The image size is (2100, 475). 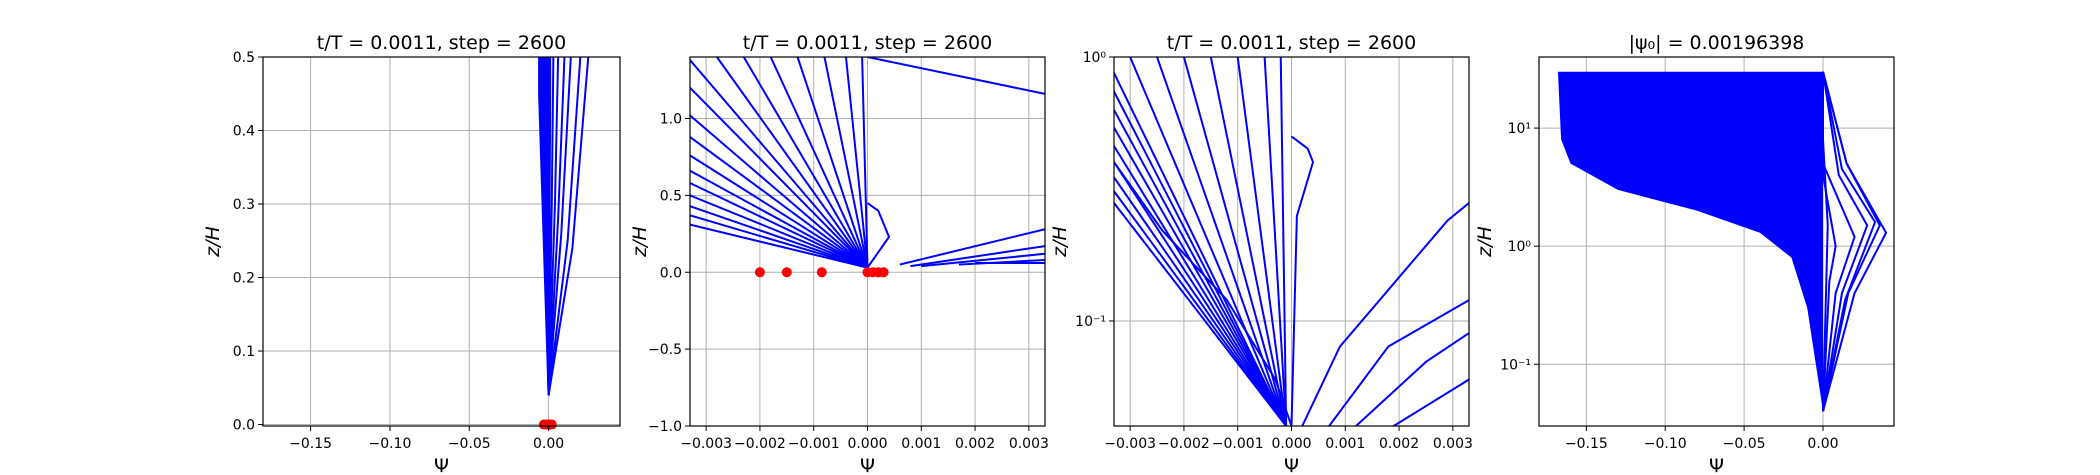 I want to click on profile-line-p14, so click(x=568, y=226).